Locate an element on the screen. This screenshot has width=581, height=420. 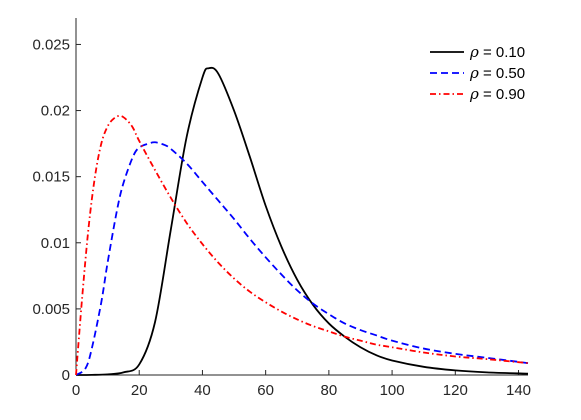
y-tick-label: 0.01 is located at coordinates (55, 243).